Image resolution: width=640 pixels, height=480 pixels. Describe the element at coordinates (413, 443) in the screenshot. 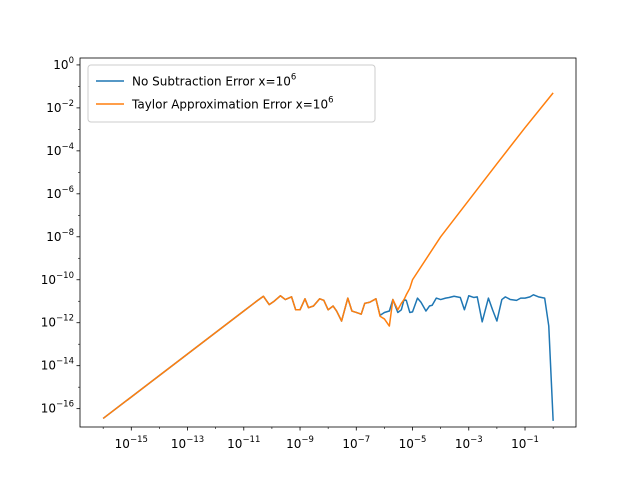

I see `x-tick-label: 10⁻⁵` at that location.